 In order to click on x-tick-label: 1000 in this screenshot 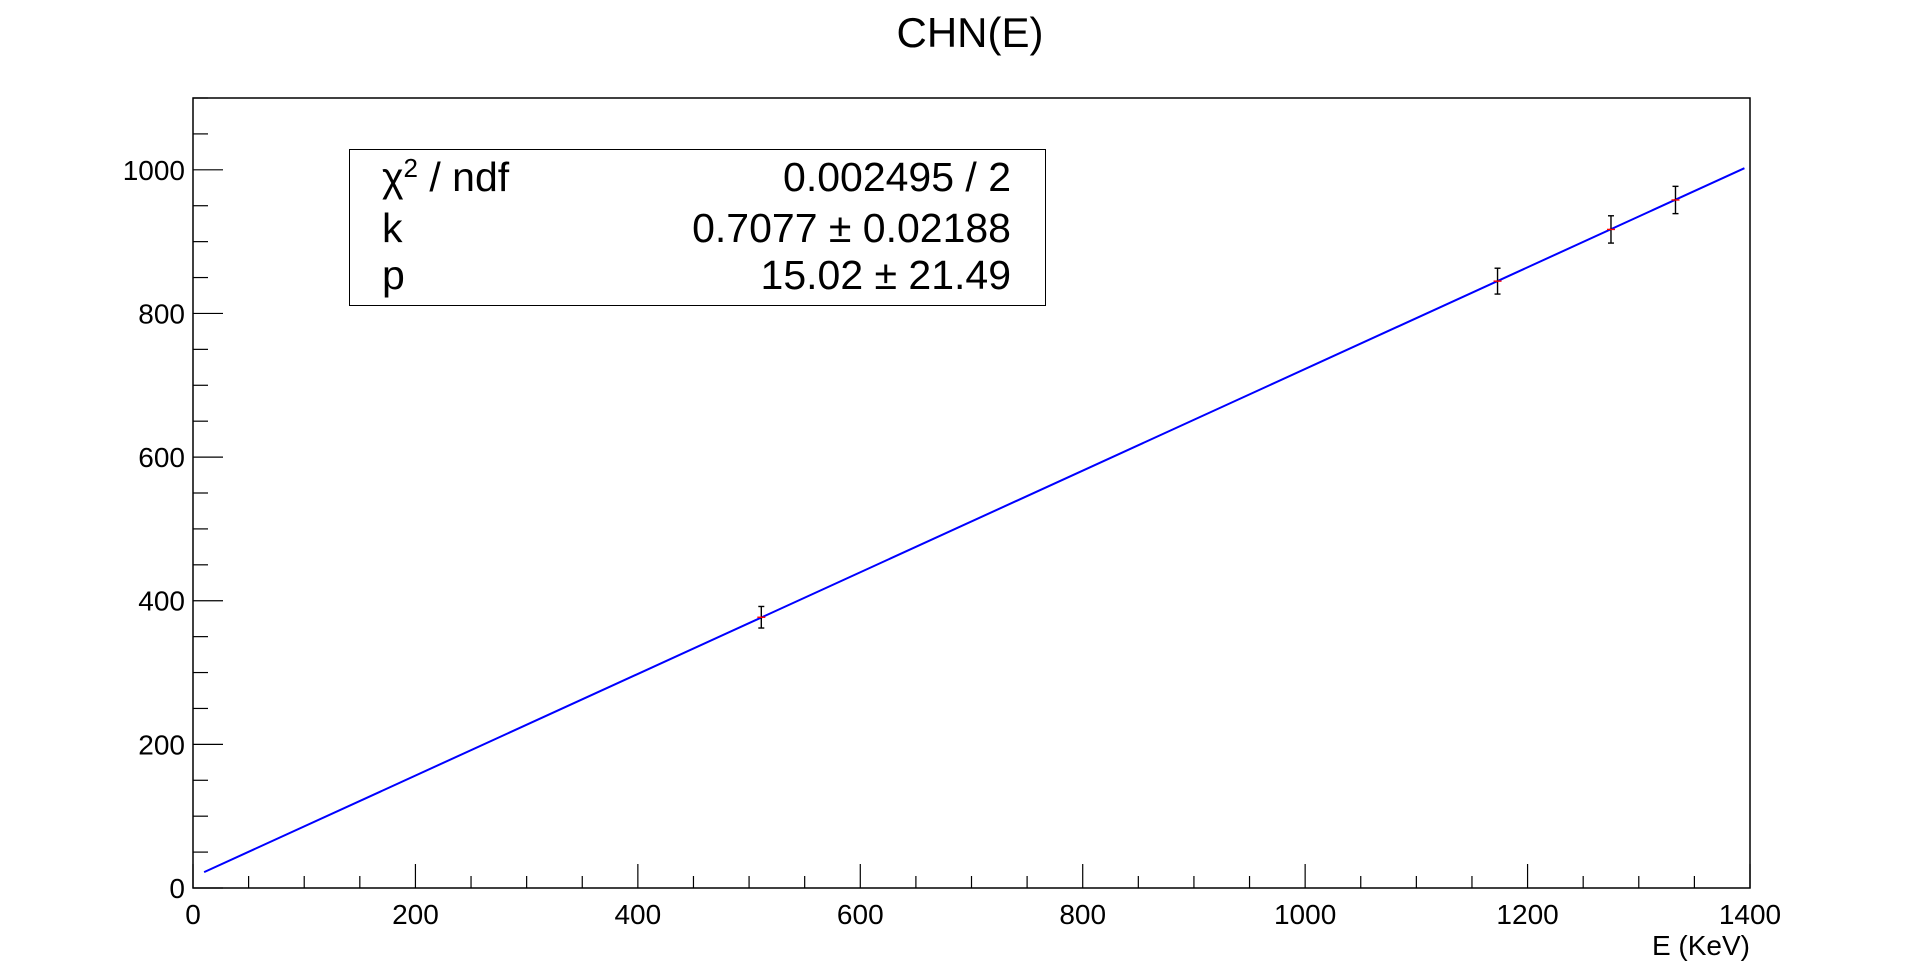, I will do `click(1305, 914)`.